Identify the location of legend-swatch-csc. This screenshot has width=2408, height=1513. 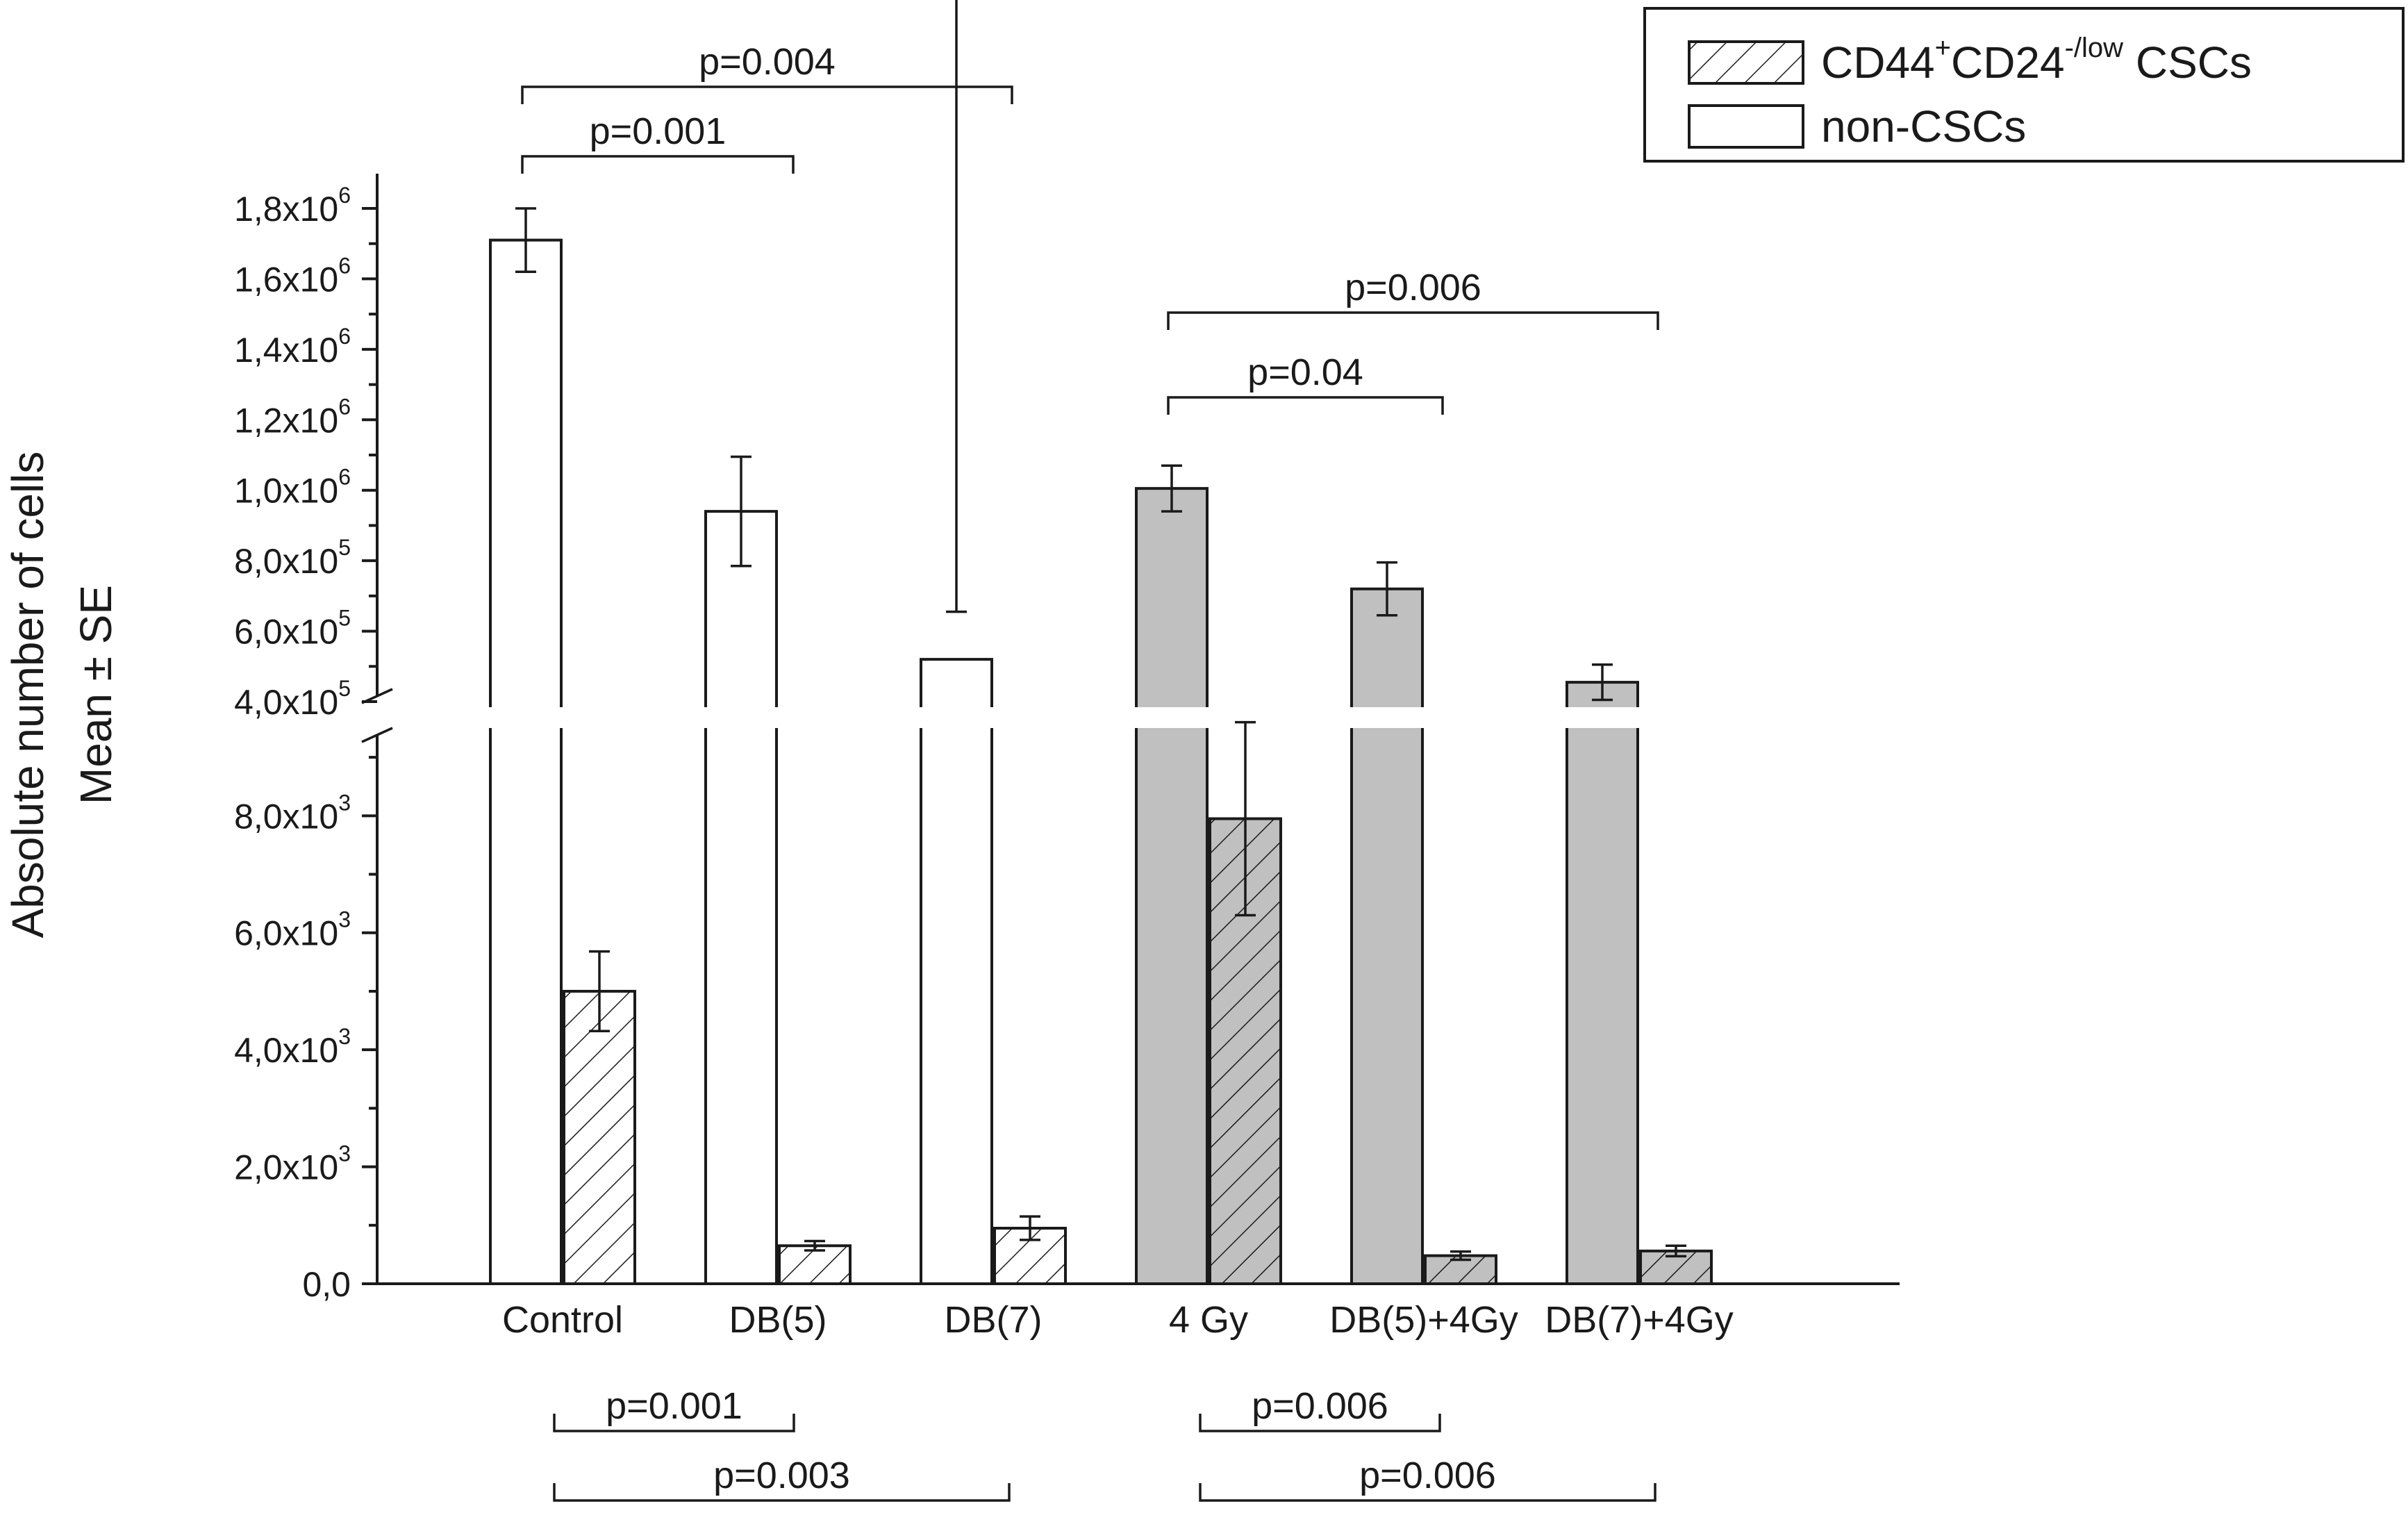
(1746, 62).